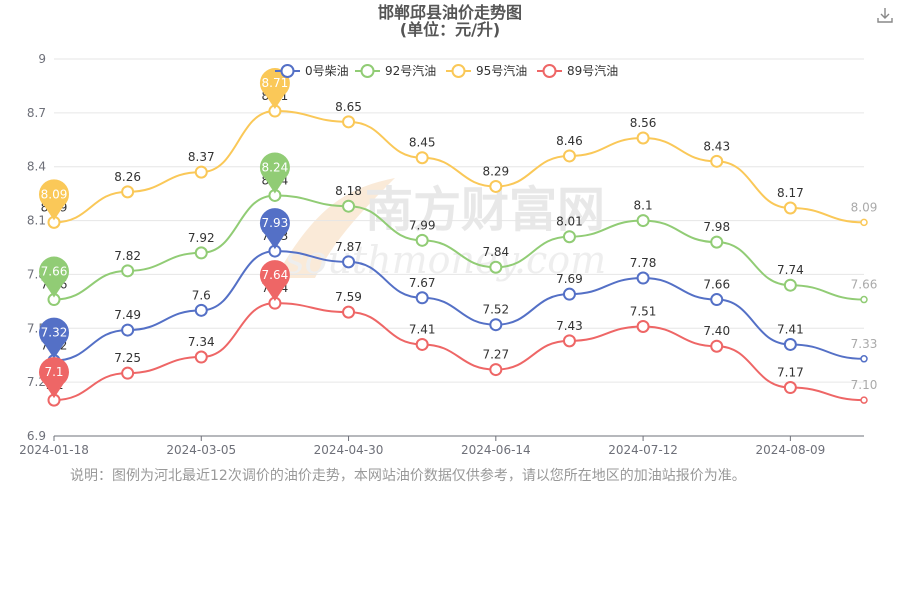 This screenshot has height=600, width=900. Describe the element at coordinates (127, 358) in the screenshot. I see `data-label: 7.25` at that location.